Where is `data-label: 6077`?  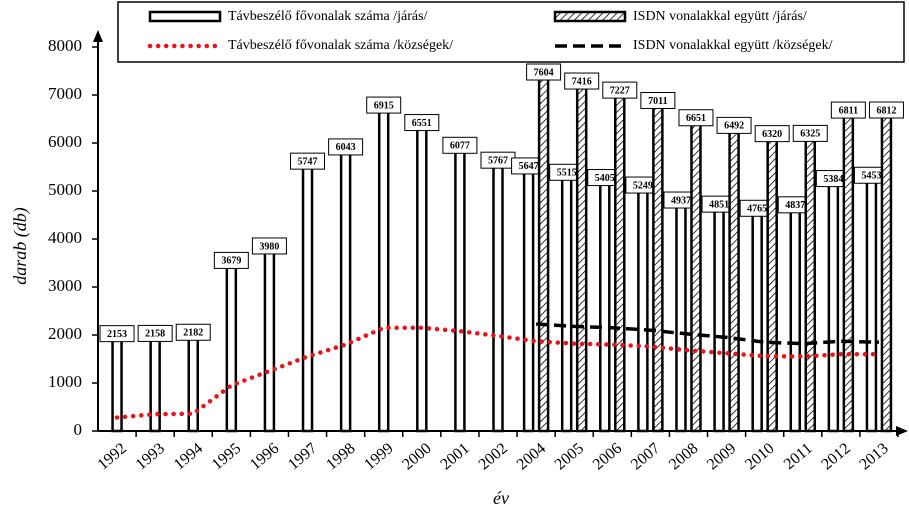 data-label: 6077 is located at coordinates (460, 146).